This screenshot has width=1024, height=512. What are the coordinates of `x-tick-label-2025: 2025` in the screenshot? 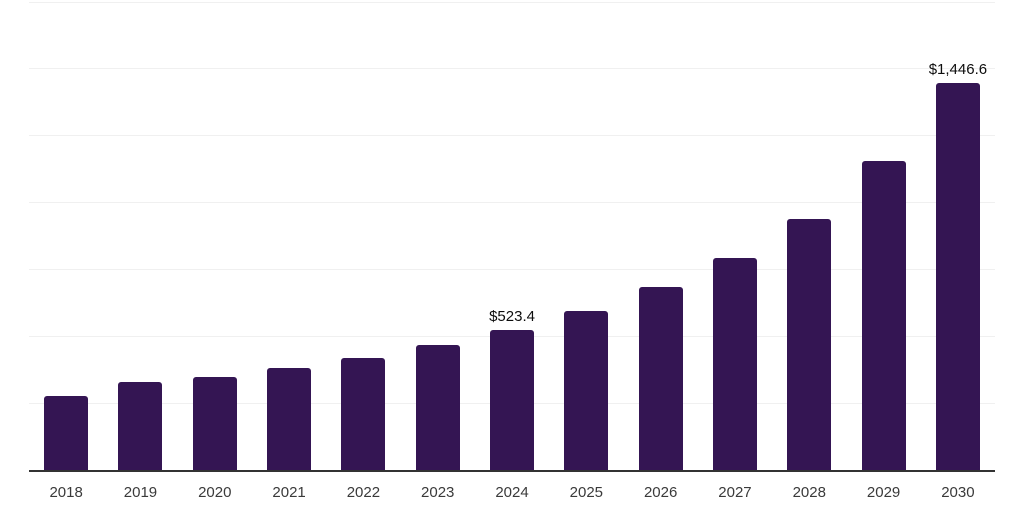 It's located at (586, 492).